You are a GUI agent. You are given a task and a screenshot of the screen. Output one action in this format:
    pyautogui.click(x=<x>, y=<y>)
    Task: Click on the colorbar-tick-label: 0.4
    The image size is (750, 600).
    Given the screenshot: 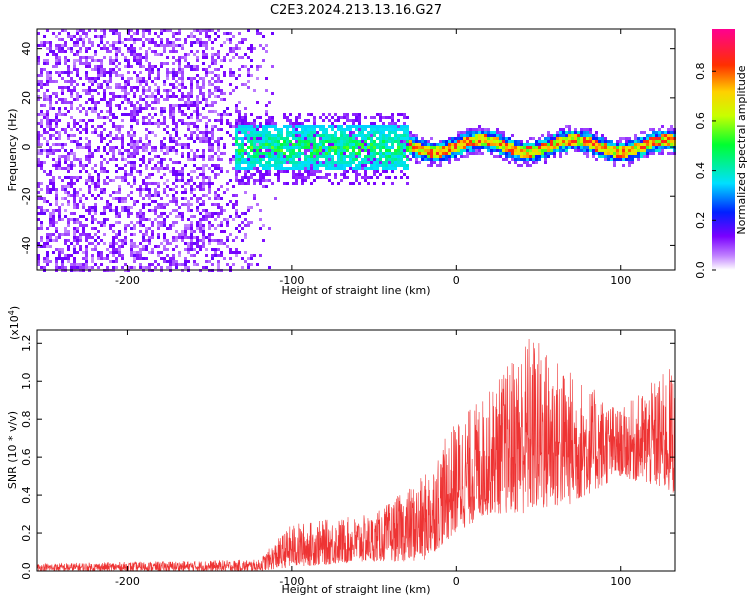 What is the action you would take?
    pyautogui.click(x=700, y=171)
    